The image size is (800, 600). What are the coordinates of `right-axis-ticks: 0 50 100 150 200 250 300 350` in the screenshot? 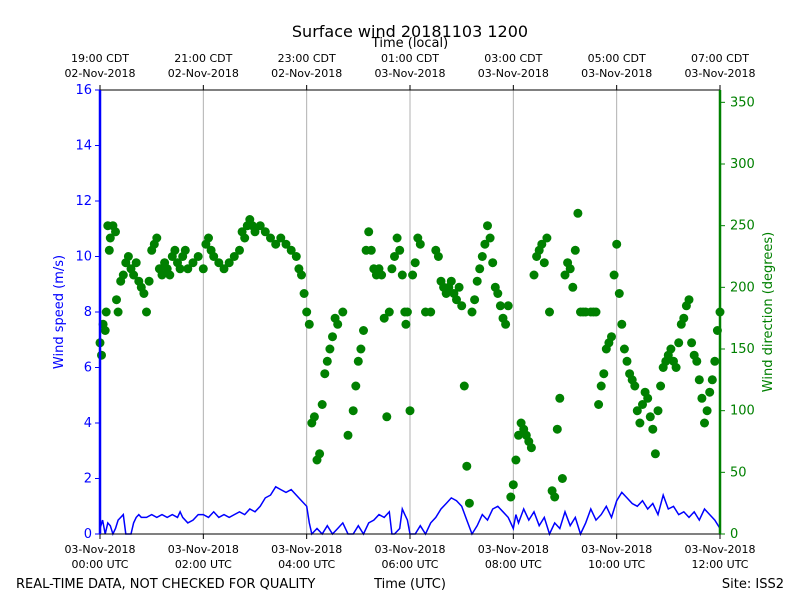 It's located at (737, 318).